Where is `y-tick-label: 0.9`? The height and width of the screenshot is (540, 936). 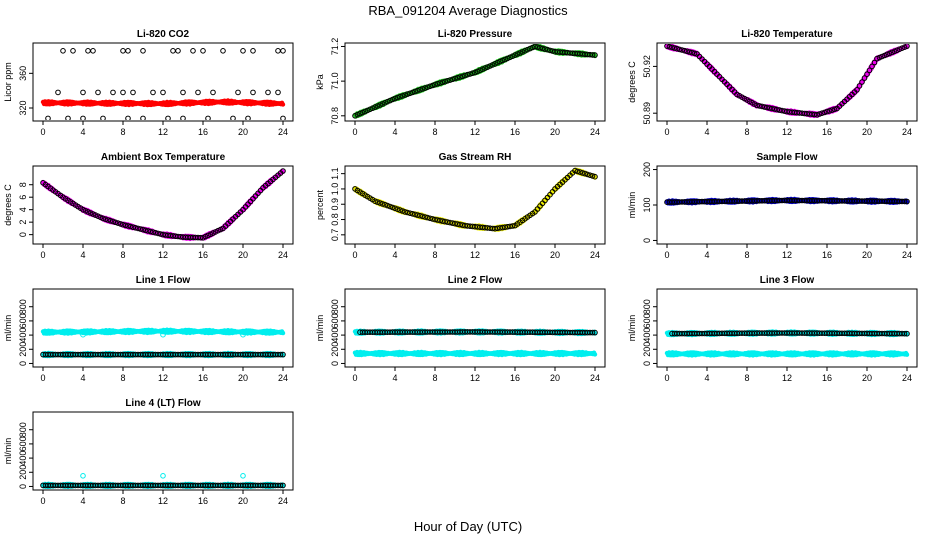 y-tick-label: 0.9 is located at coordinates (335, 204).